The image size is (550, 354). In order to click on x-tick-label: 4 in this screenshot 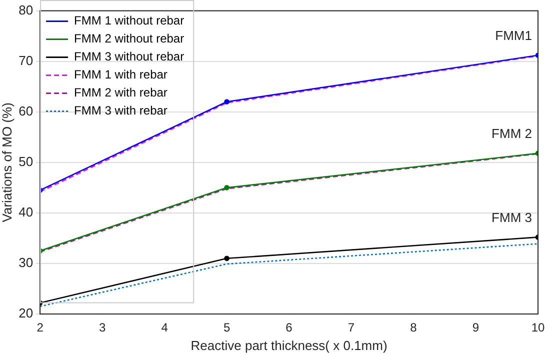, I will do `click(164, 327)`.